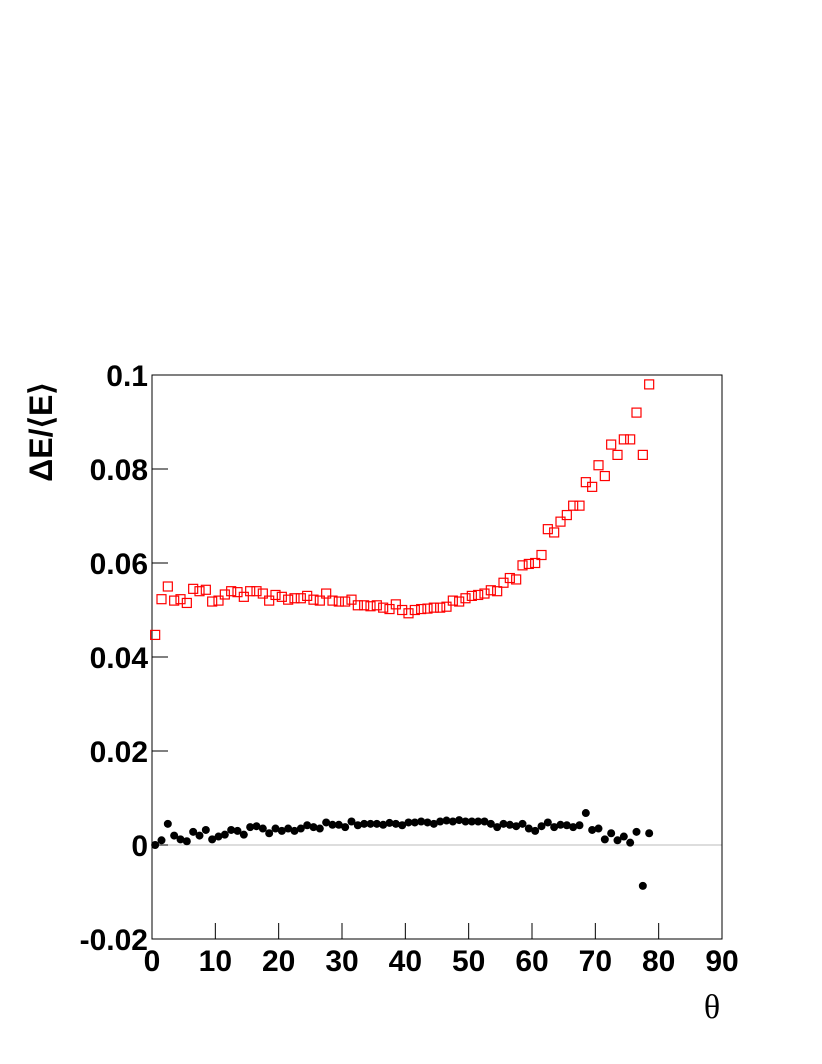 The width and height of the screenshot is (822, 1064). What do you see at coordinates (341, 961) in the screenshot?
I see `x-tick-label: 30` at bounding box center [341, 961].